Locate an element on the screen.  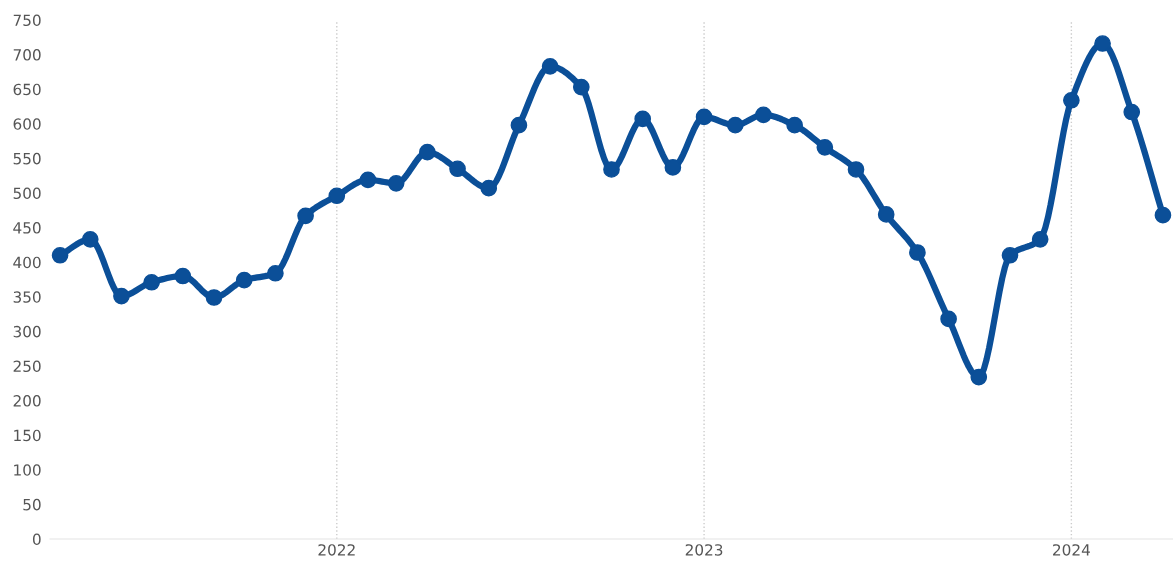
y-tick-label: 0 is located at coordinates (36, 539).